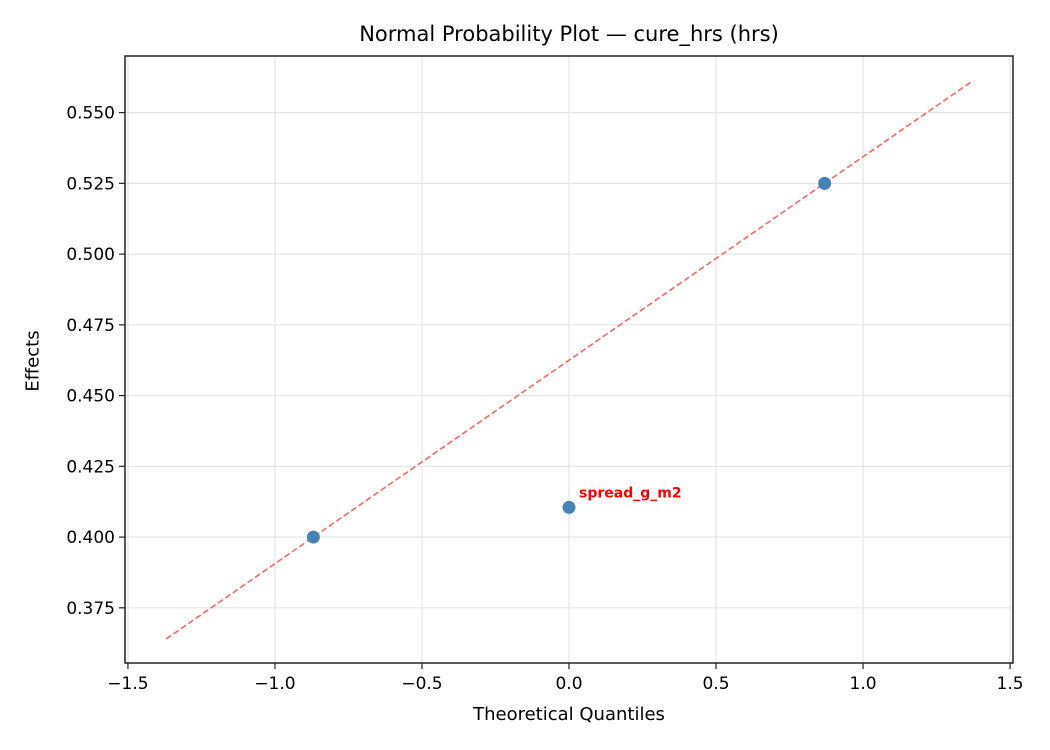 The width and height of the screenshot is (1050, 750). What do you see at coordinates (127, 684) in the screenshot?
I see `x-tick-label: −1.5` at bounding box center [127, 684].